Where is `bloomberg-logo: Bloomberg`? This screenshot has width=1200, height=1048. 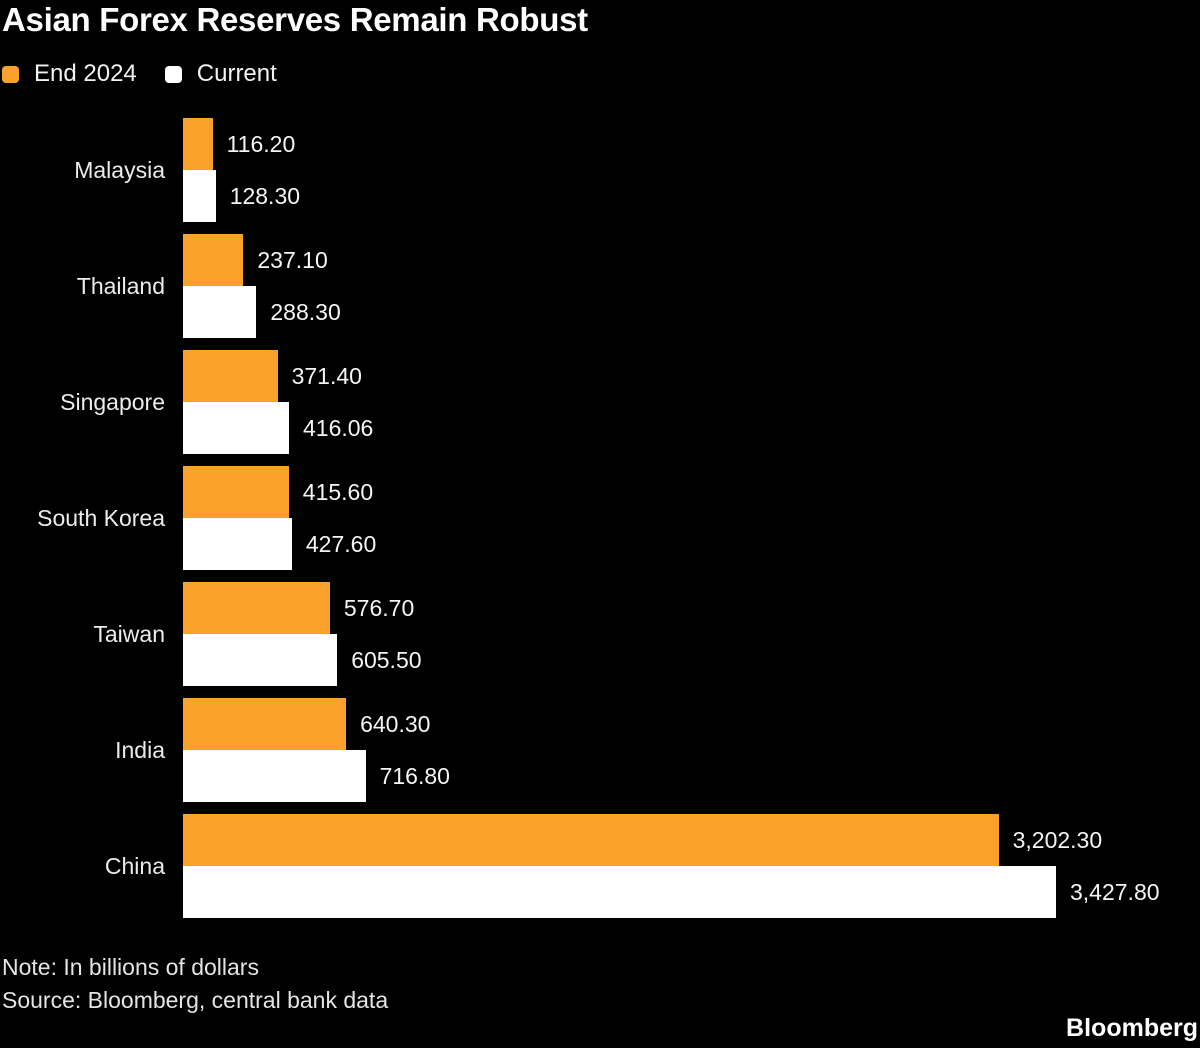 bloomberg-logo: Bloomberg is located at coordinates (1132, 1028).